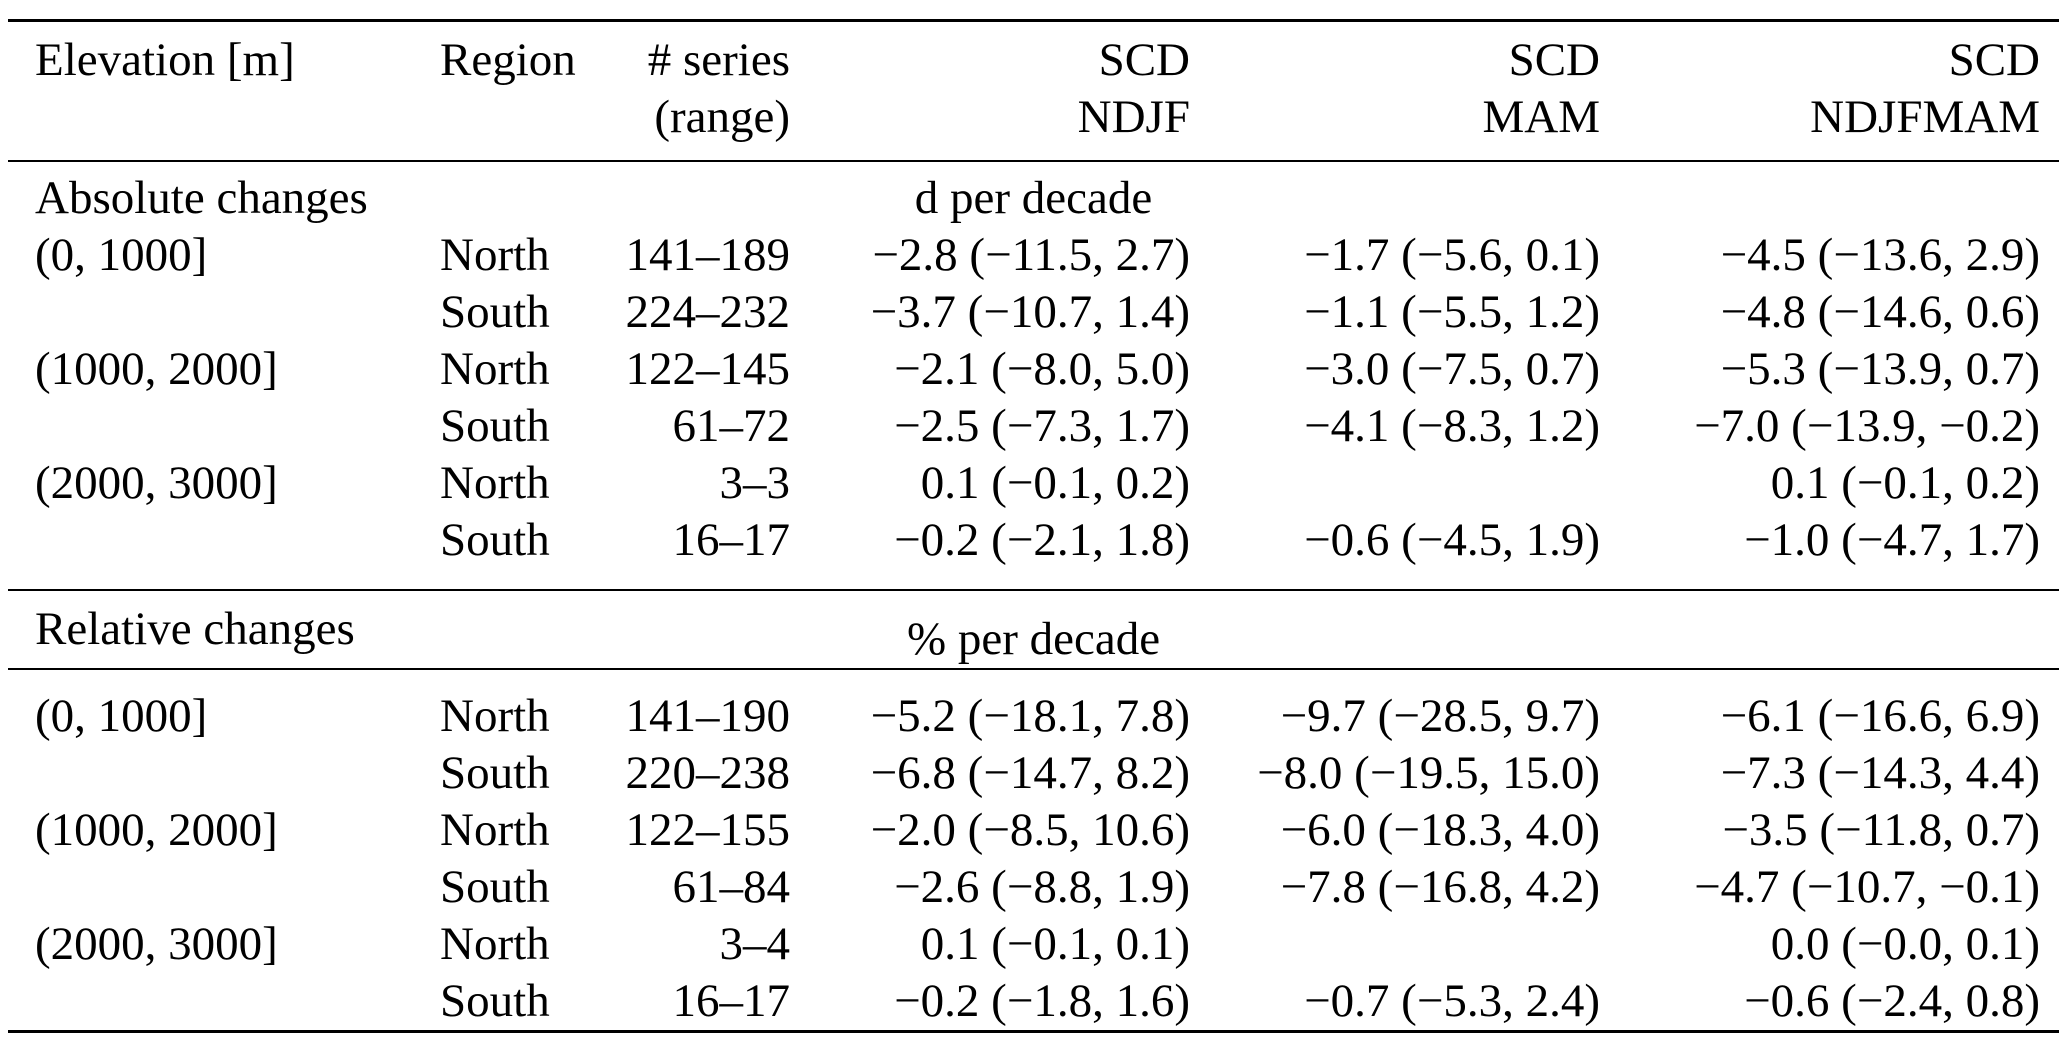 This screenshot has width=2067, height=1052. What do you see at coordinates (508, 60) in the screenshot?
I see `col-header-region-line1: Region` at bounding box center [508, 60].